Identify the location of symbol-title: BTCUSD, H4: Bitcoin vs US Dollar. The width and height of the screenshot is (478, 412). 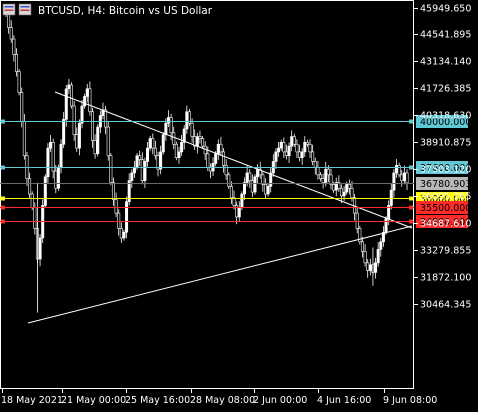
(107, 10).